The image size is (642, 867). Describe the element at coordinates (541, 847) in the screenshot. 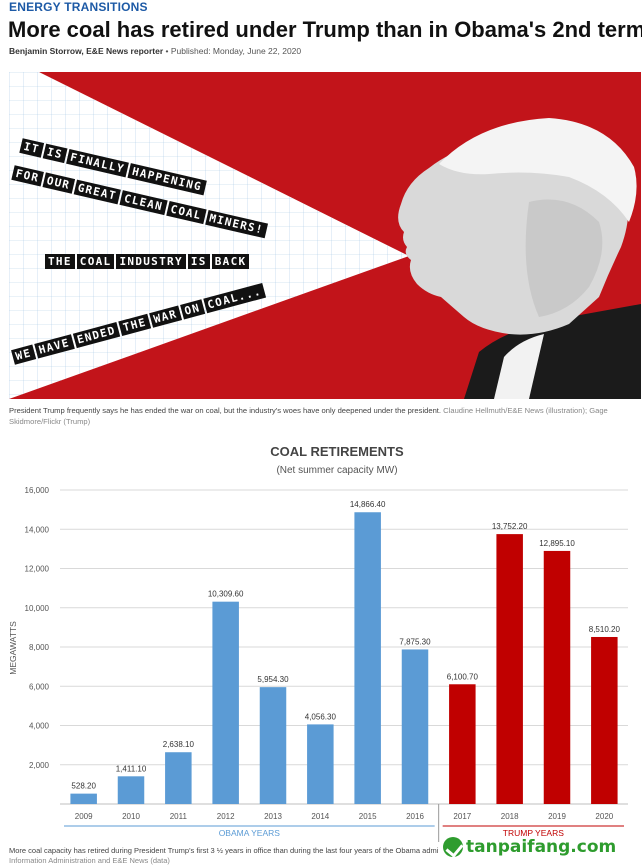

I see `watermark-text: tanpaifang.com` at that location.